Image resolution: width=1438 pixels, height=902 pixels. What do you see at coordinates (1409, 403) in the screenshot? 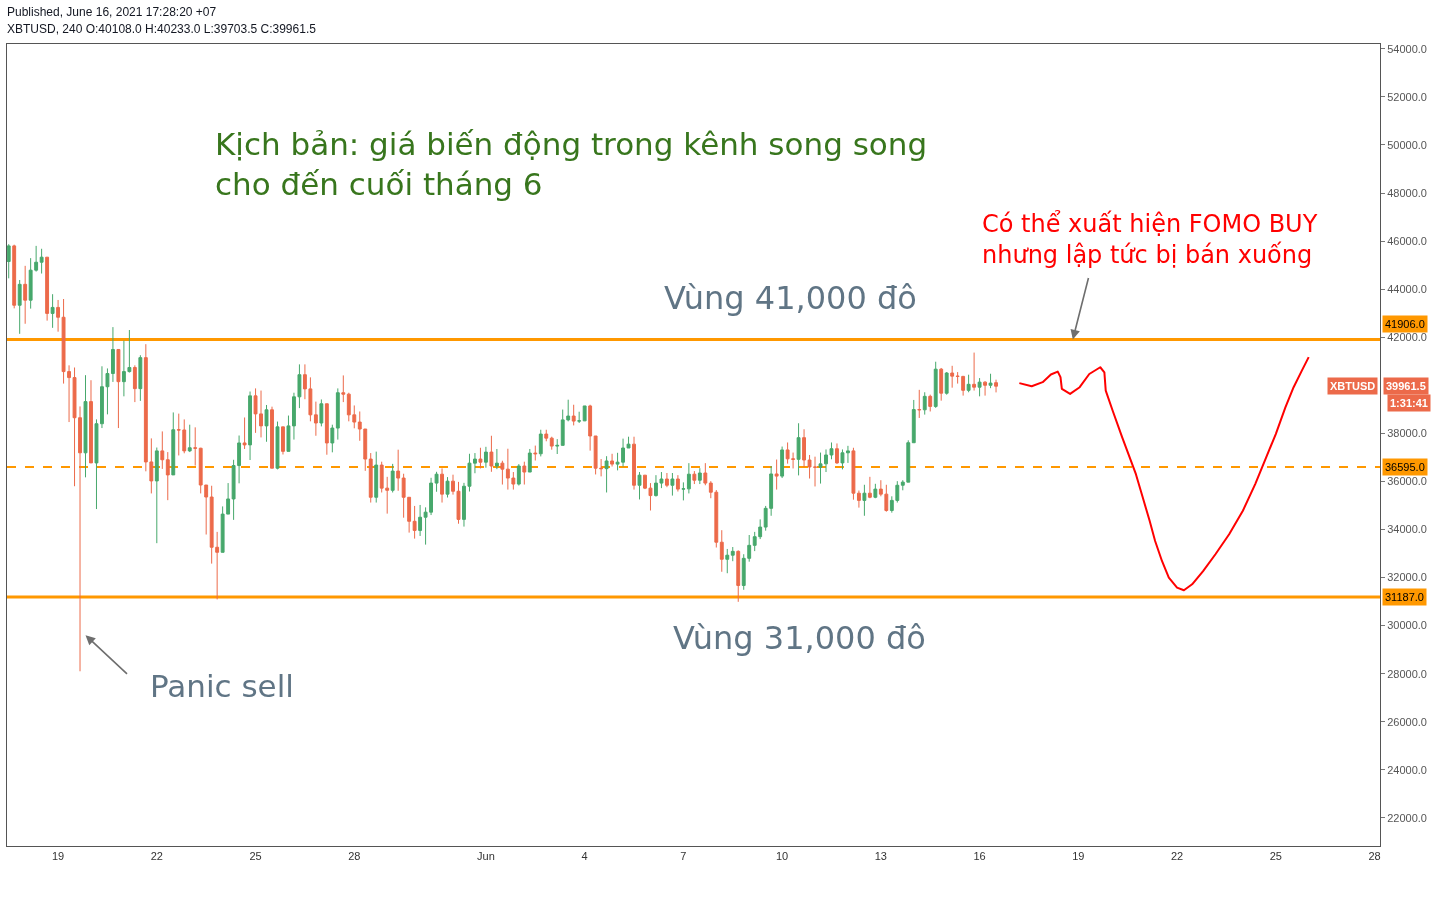
I see `text: 1:31:41` at bounding box center [1409, 403].